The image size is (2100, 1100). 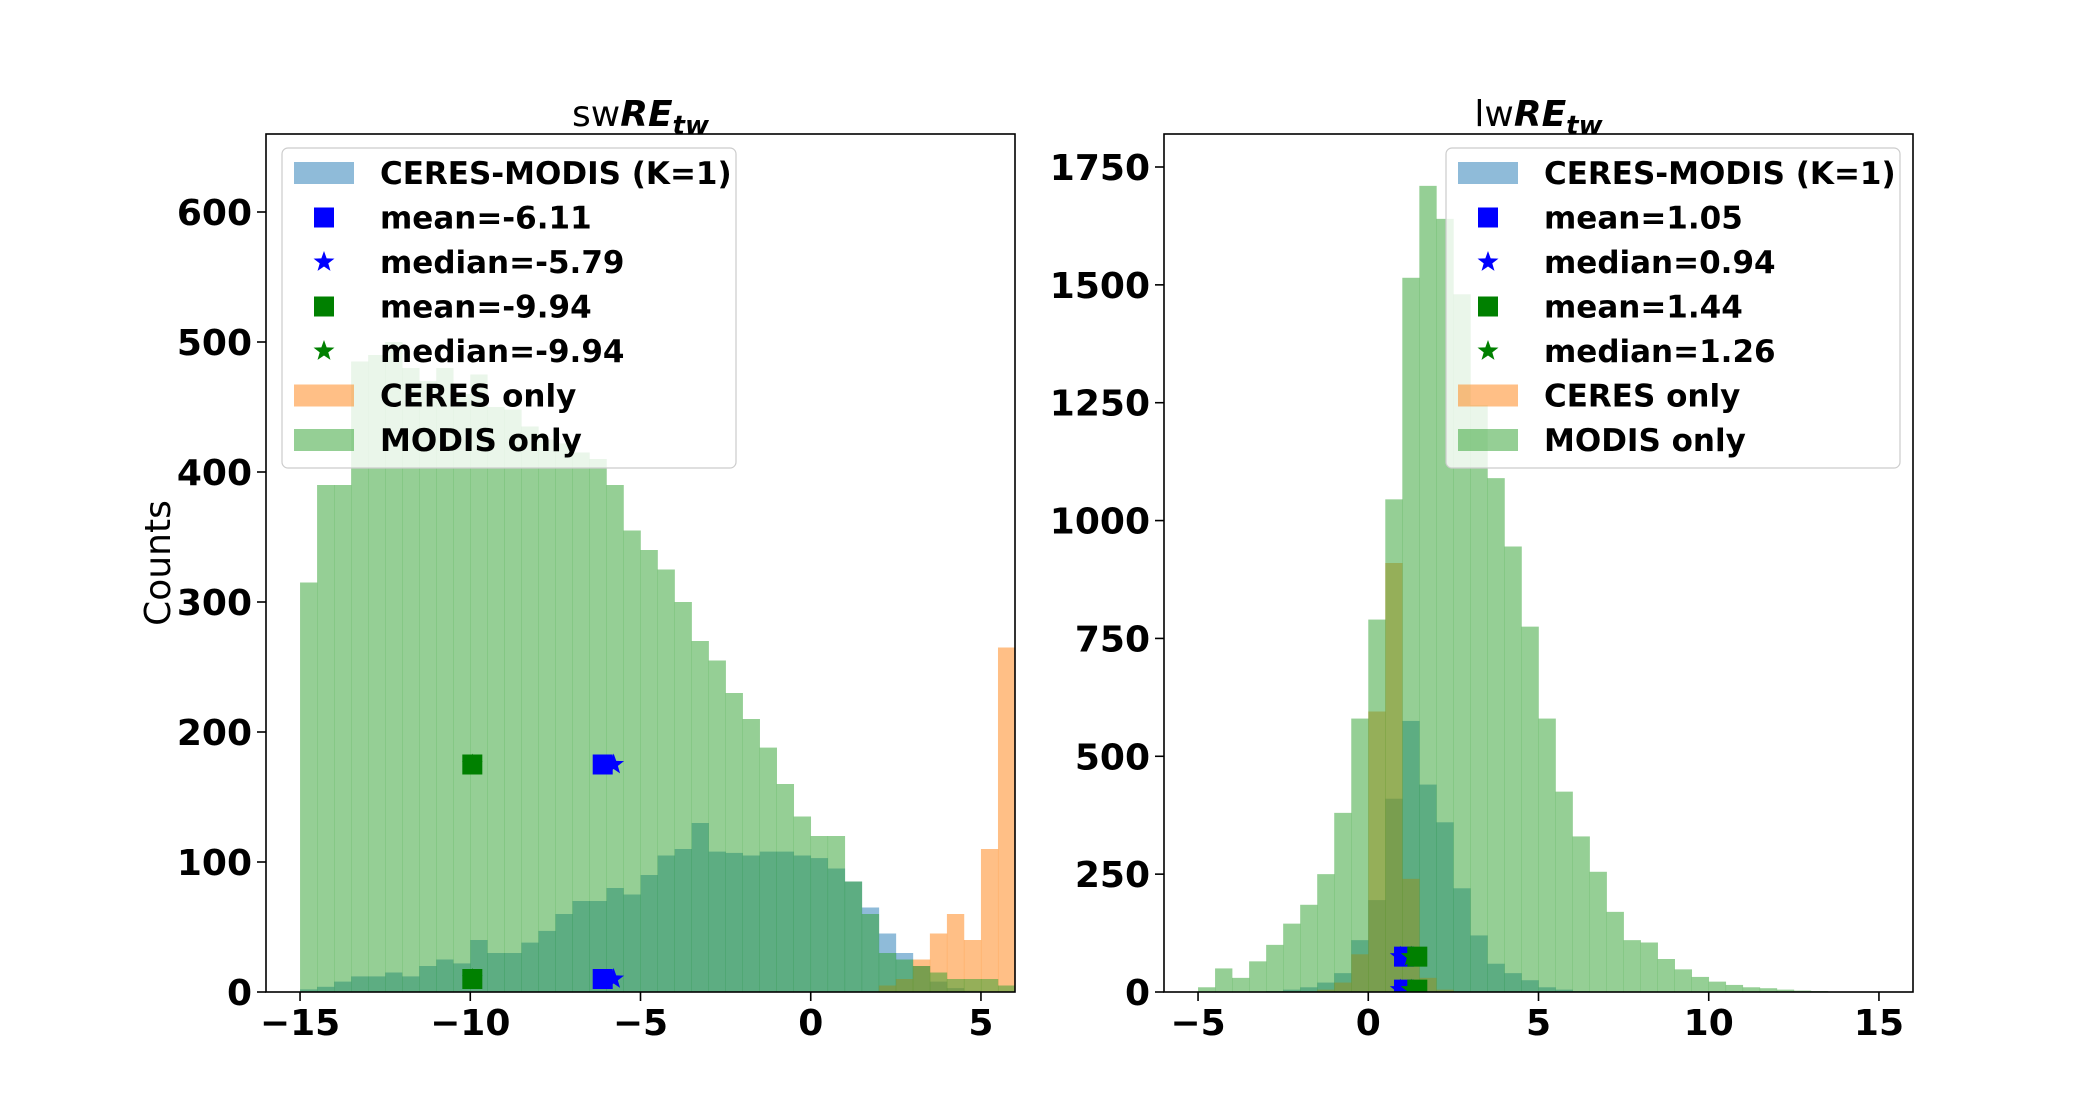 I want to click on mean-marker, so click(x=602, y=979).